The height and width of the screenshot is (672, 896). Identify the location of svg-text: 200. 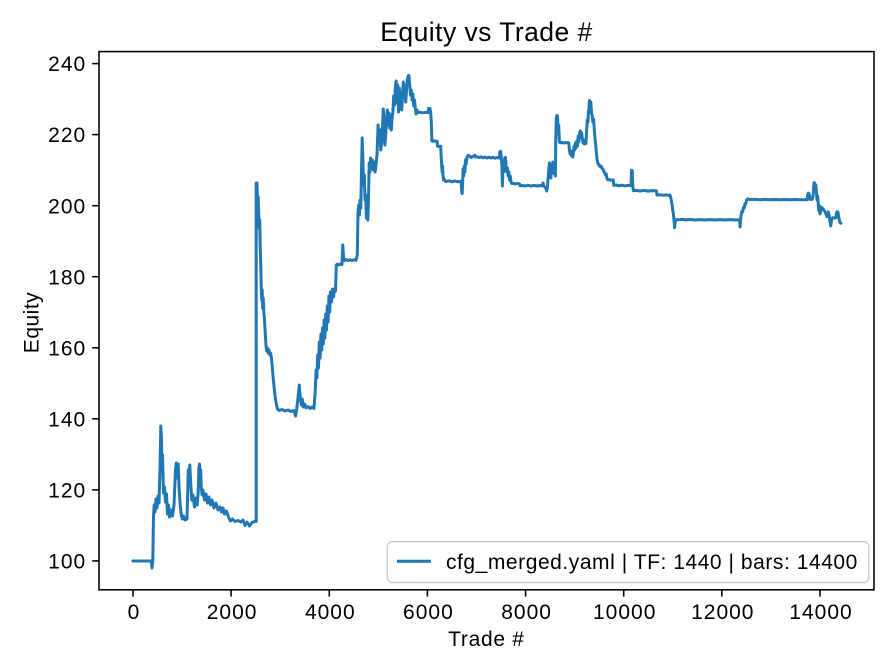
(67, 206).